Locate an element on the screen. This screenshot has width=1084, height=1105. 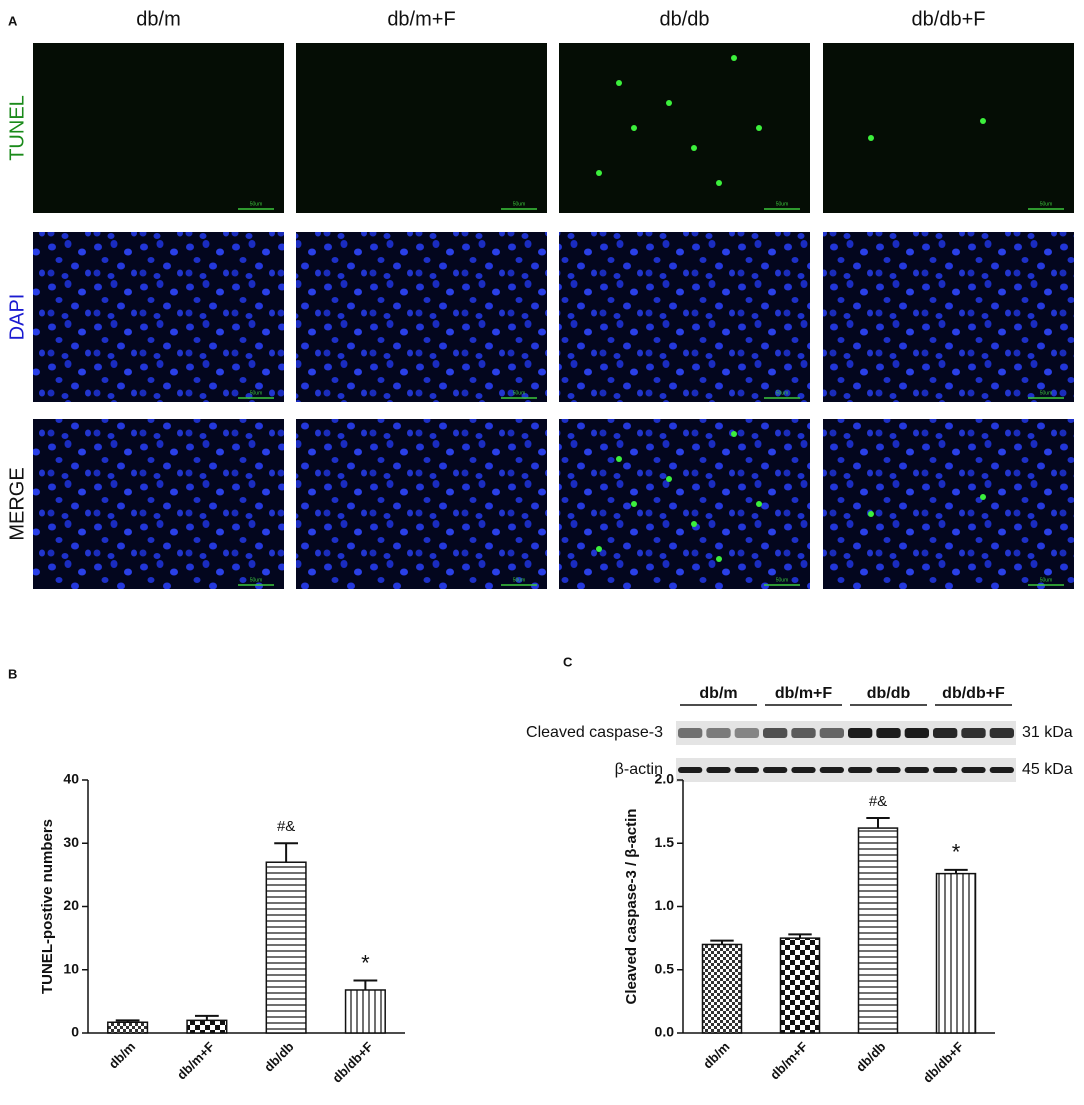
significance-mark: #& is located at coordinates (878, 801).